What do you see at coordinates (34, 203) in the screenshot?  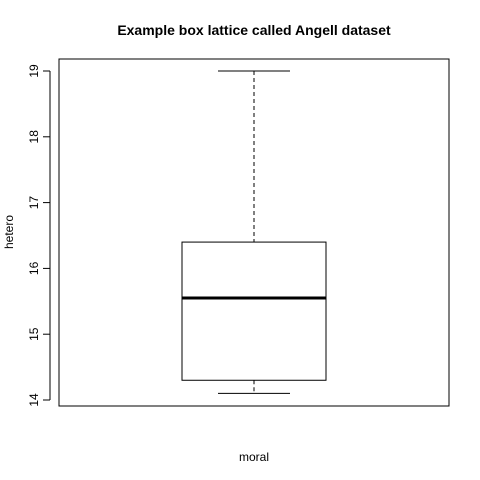 I see `y-tick-label: 17` at bounding box center [34, 203].